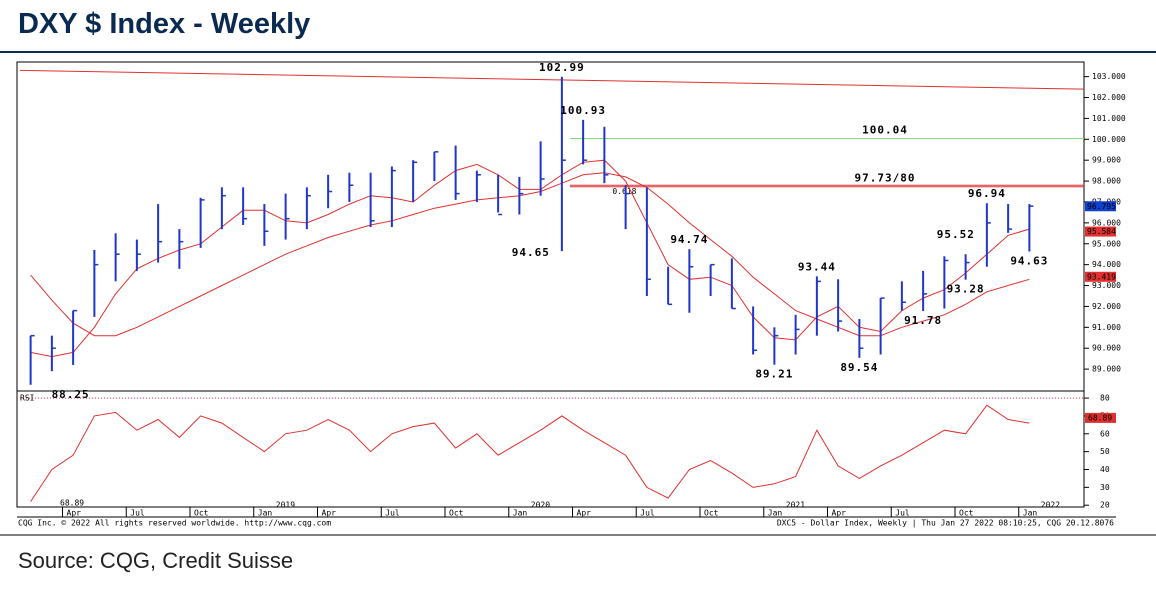 This screenshot has width=1156, height=589. Describe the element at coordinates (859, 367) in the screenshot. I see `price-annotation: 89.54` at that location.